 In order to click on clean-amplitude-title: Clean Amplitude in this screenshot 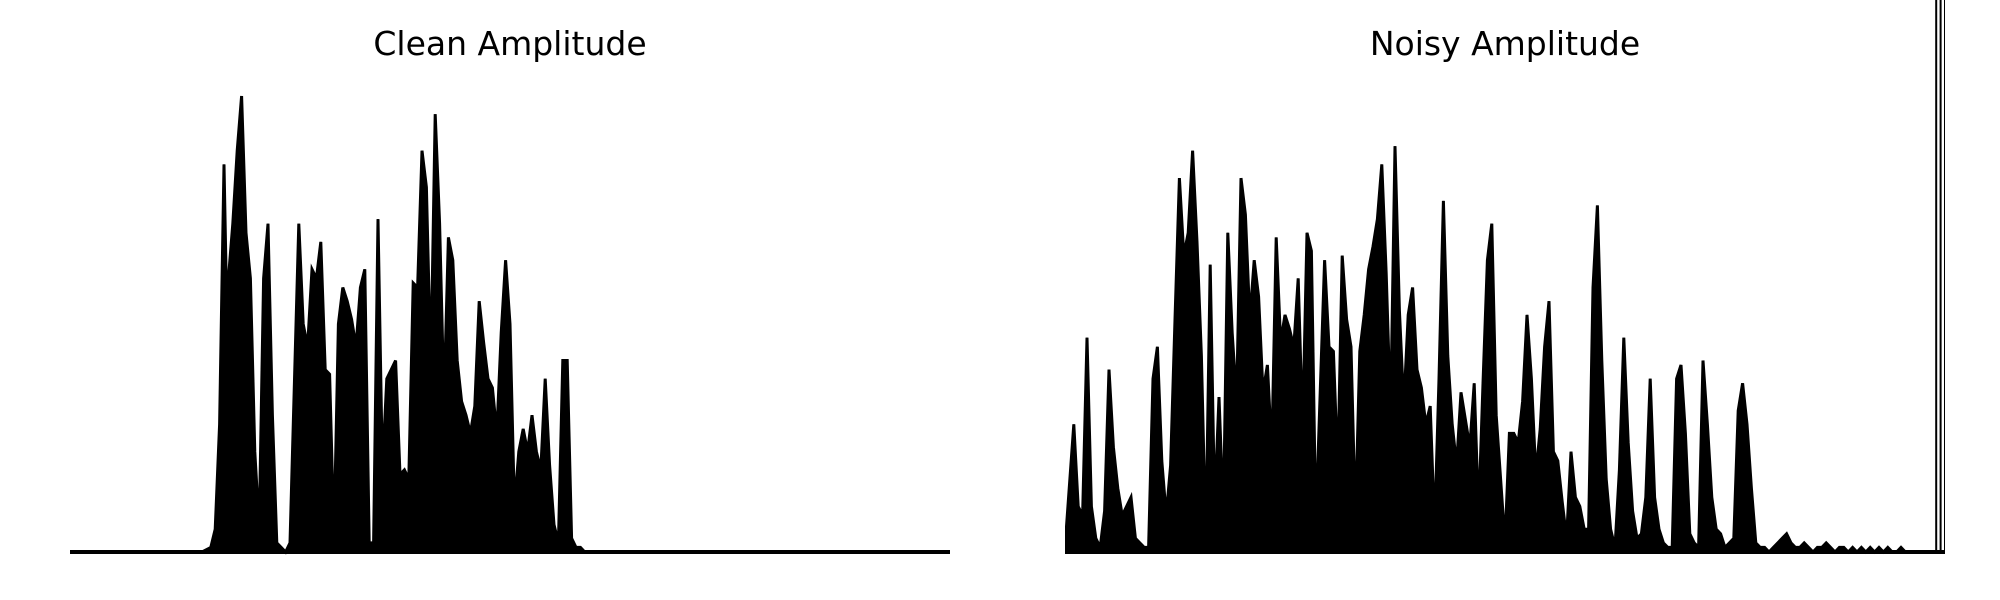, I will do `click(510, 43)`.